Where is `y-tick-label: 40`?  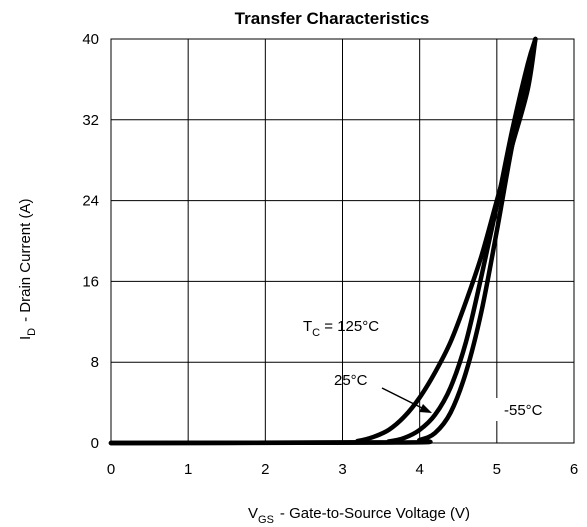 y-tick-label: 40 is located at coordinates (90, 39).